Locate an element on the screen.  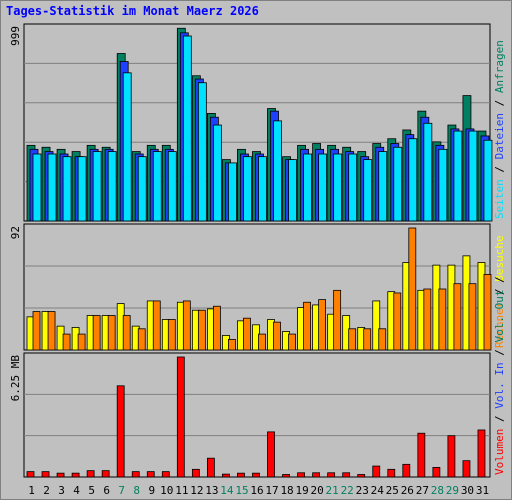
day-label-30: 30 is located at coordinates (467, 490).